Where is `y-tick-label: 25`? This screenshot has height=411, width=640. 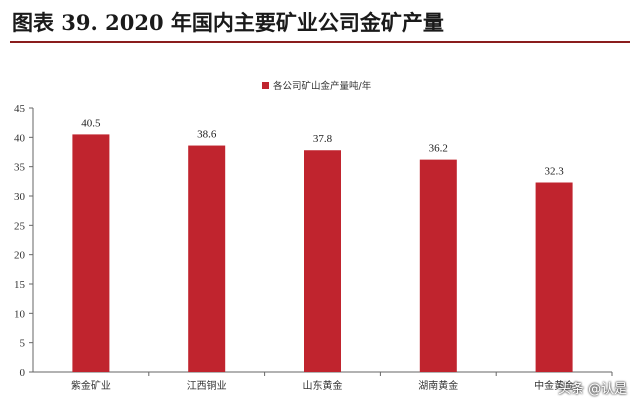 y-tick-label: 25 is located at coordinates (20, 226).